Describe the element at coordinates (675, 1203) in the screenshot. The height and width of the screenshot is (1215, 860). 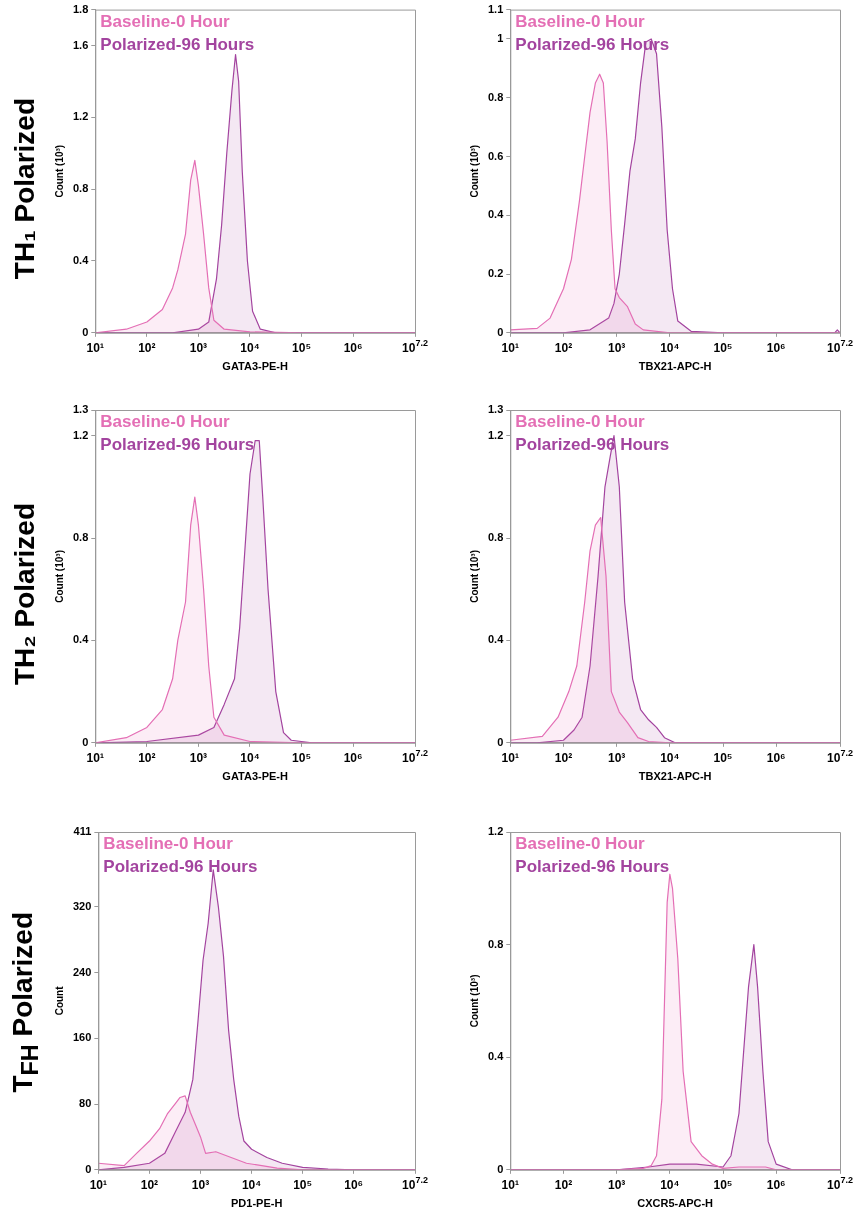
I see `x-axis-title: CXCR5-APC-H` at that location.